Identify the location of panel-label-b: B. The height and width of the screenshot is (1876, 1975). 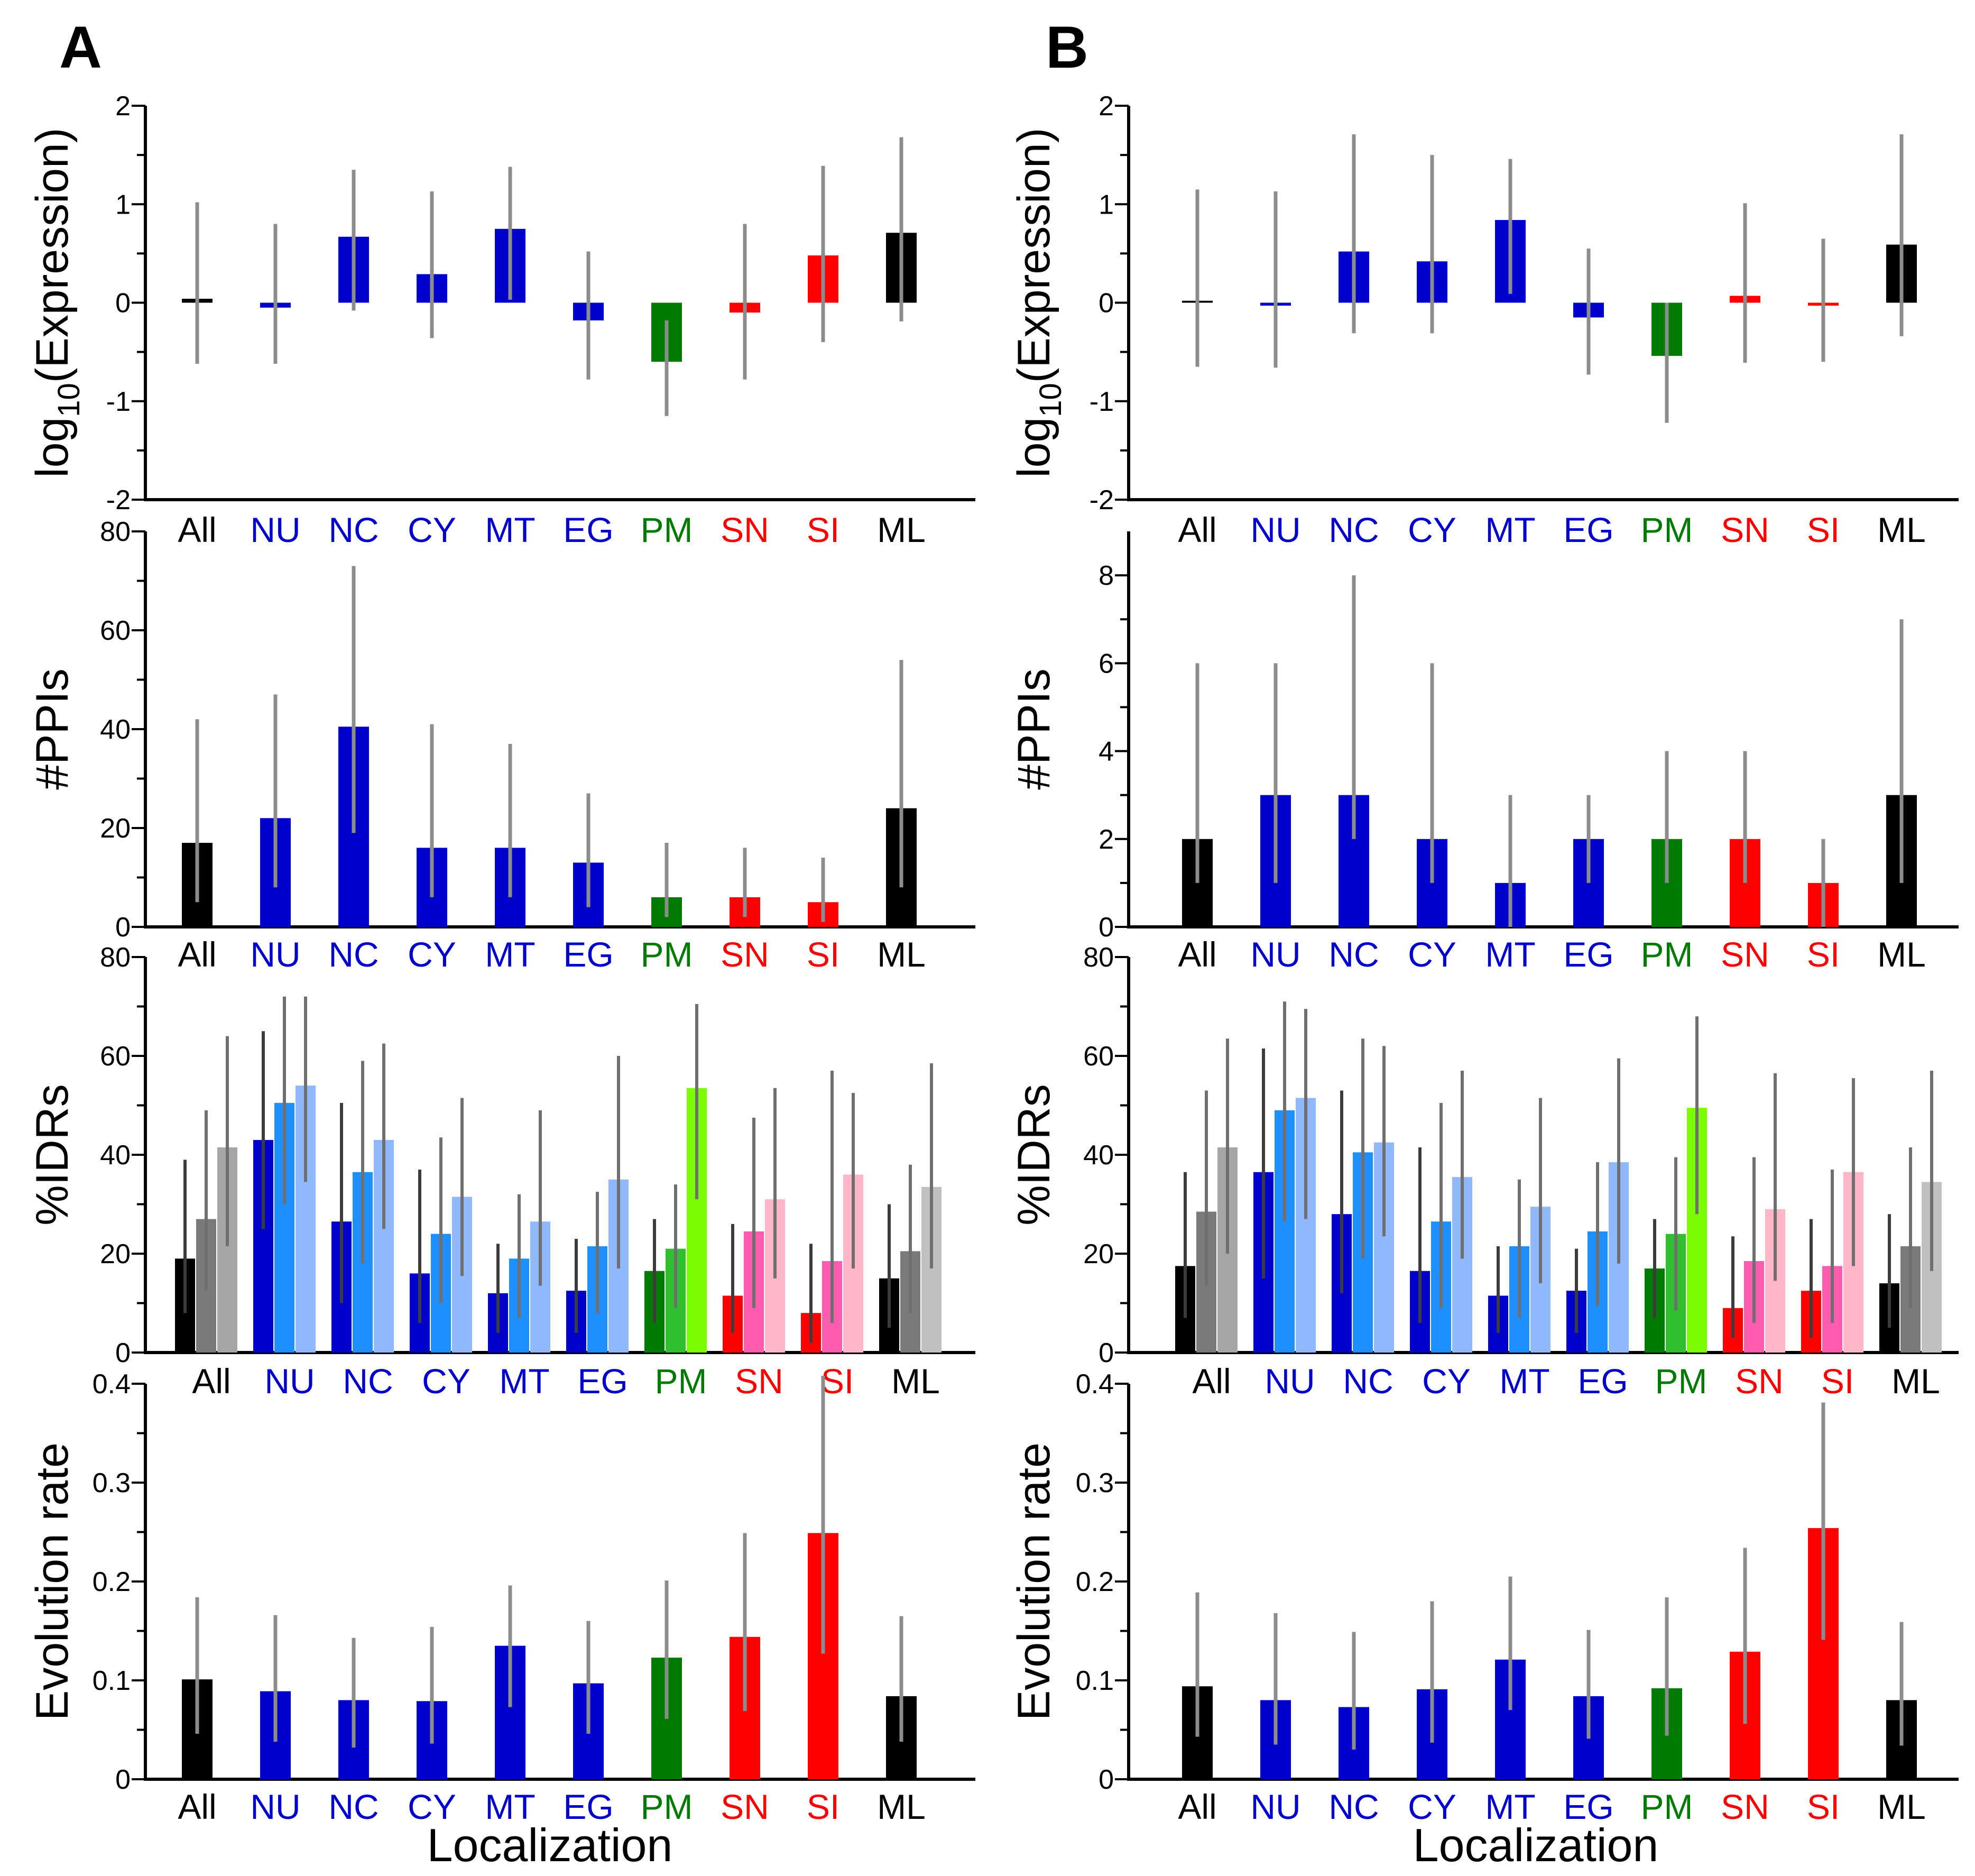
(1067, 47).